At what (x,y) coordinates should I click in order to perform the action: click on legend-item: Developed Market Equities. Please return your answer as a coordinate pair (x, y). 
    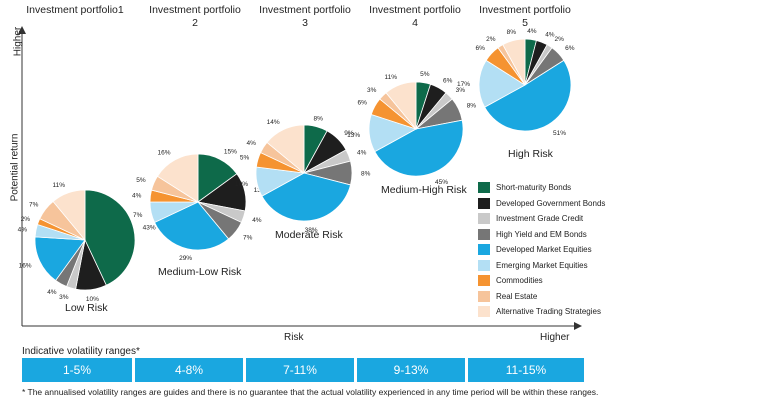
    Looking at the image, I should click on (541, 250).